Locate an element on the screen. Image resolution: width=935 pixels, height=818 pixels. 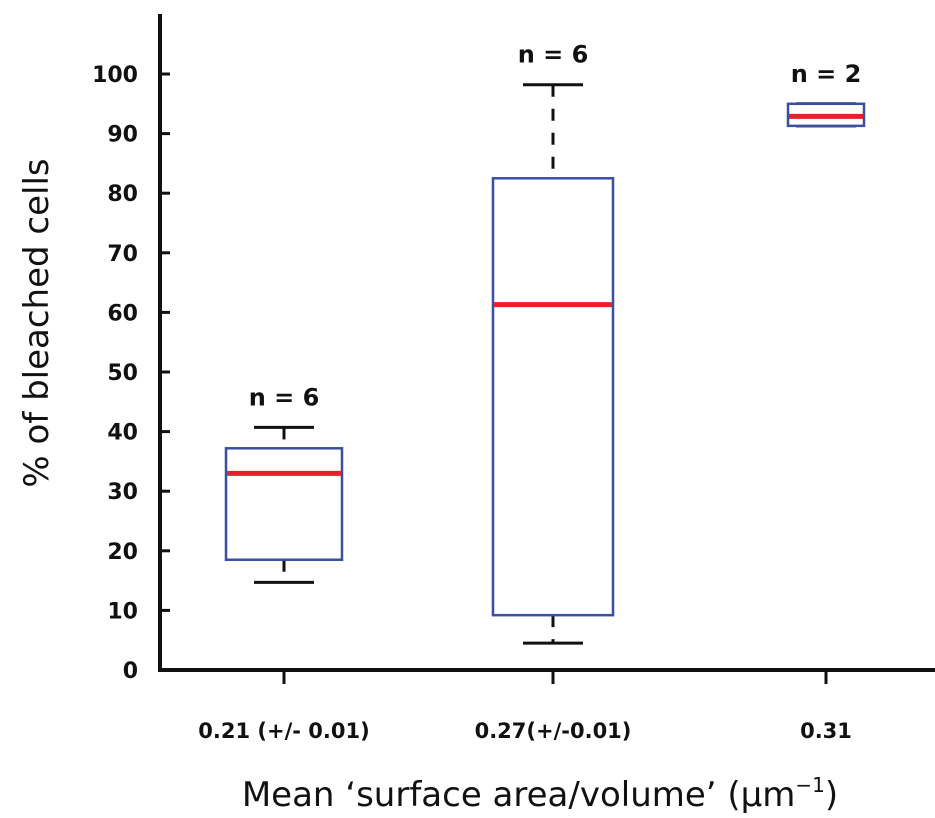
box-group: n = 2 is located at coordinates (826, 94).